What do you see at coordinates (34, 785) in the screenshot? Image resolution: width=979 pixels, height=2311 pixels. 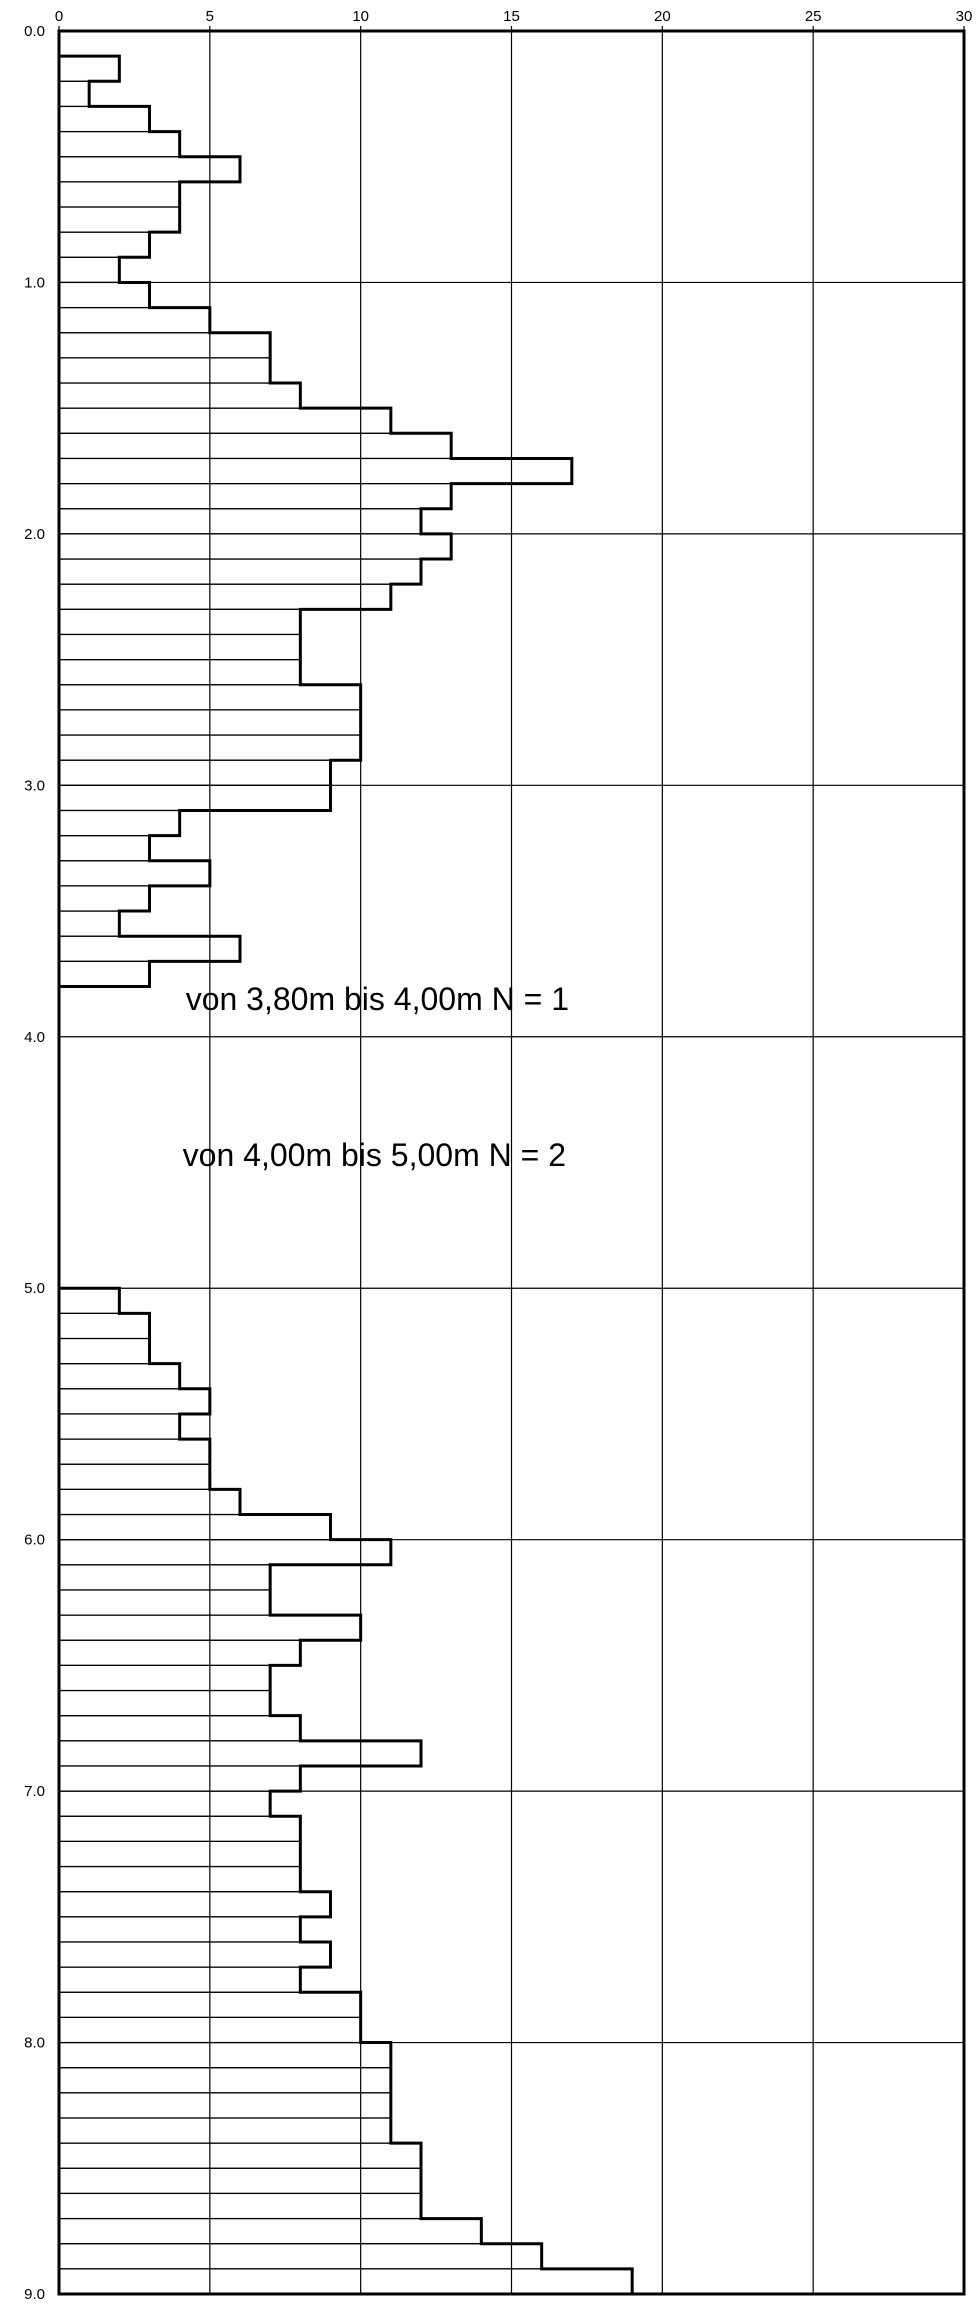 I see `y-tick-label: 3.0` at bounding box center [34, 785].